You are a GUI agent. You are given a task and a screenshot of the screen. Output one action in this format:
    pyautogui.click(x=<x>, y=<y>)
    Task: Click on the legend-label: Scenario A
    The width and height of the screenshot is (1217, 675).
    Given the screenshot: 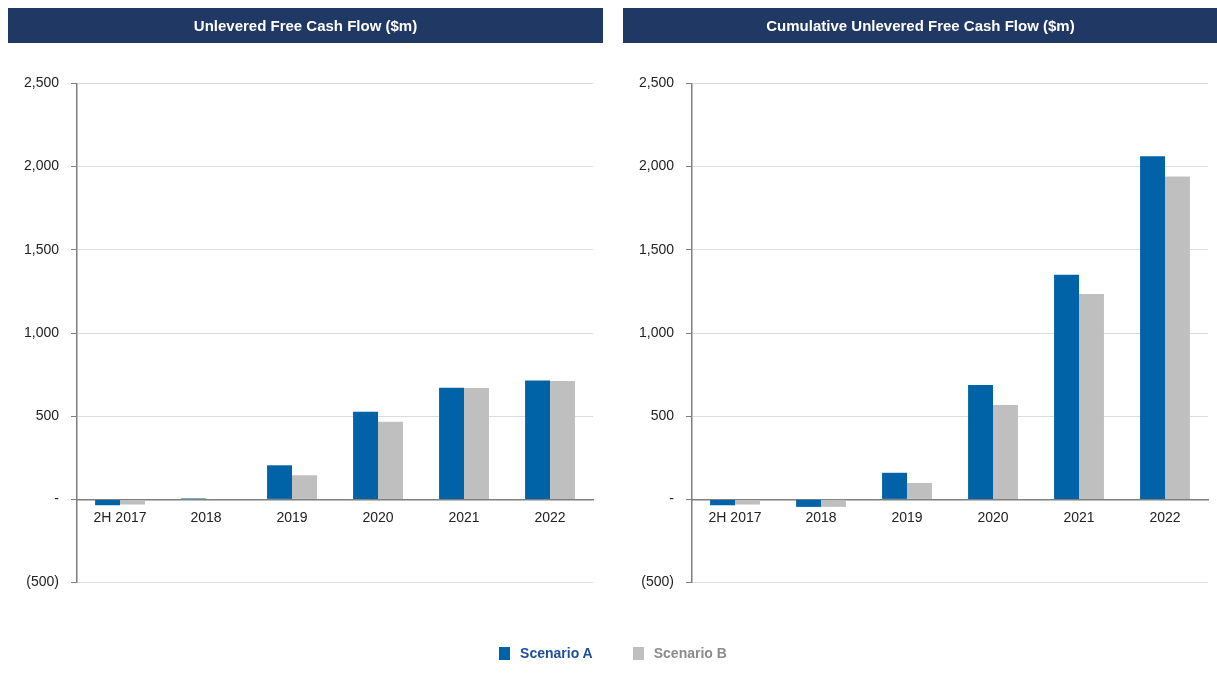 What is the action you would take?
    pyautogui.click(x=556, y=653)
    